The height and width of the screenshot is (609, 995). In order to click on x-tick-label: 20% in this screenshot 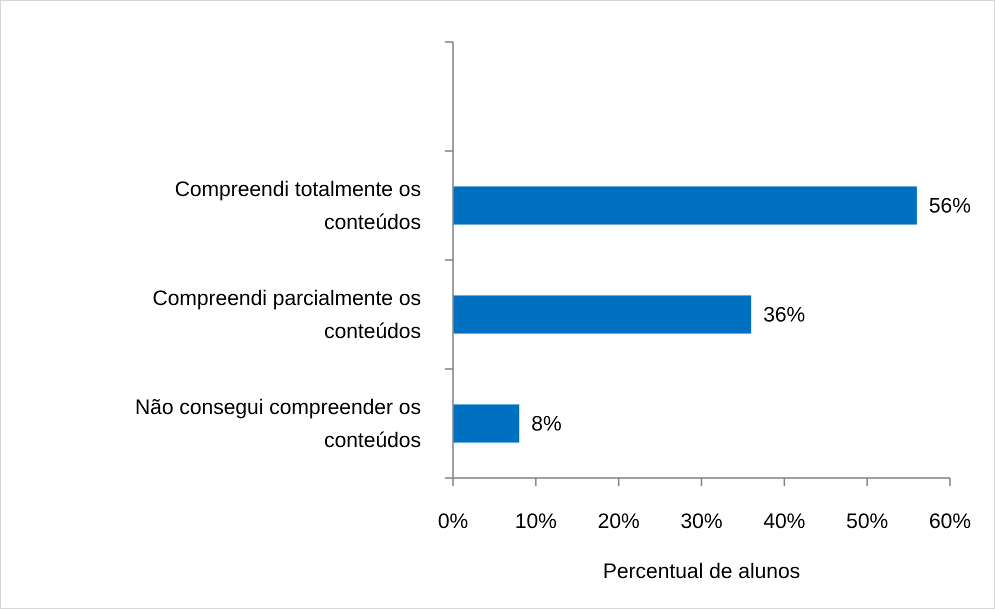, I will do `click(619, 521)`.